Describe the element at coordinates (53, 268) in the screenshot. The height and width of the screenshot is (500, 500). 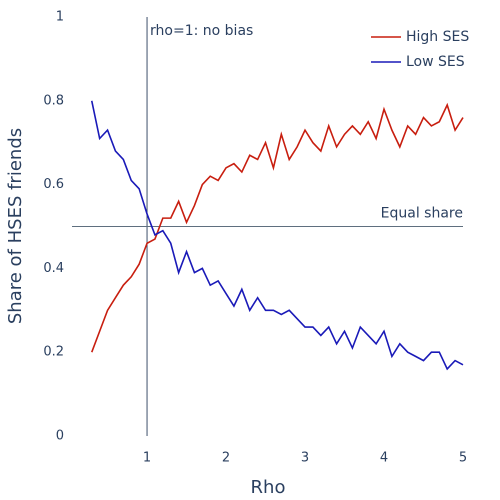
I see `y-tick-label: 0.4` at that location.